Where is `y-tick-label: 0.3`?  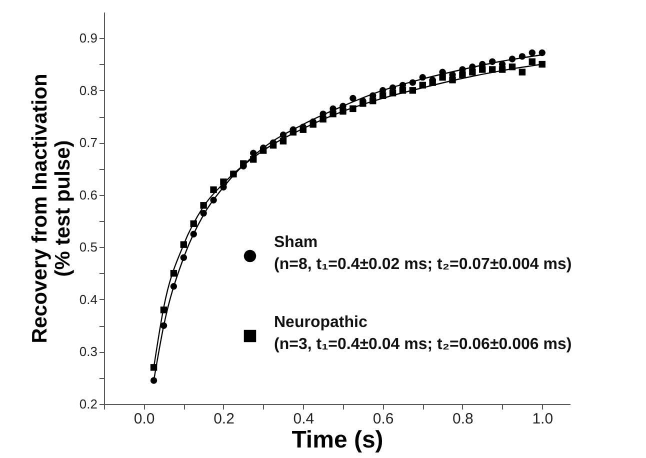 y-tick-label: 0.3 is located at coordinates (88, 352).